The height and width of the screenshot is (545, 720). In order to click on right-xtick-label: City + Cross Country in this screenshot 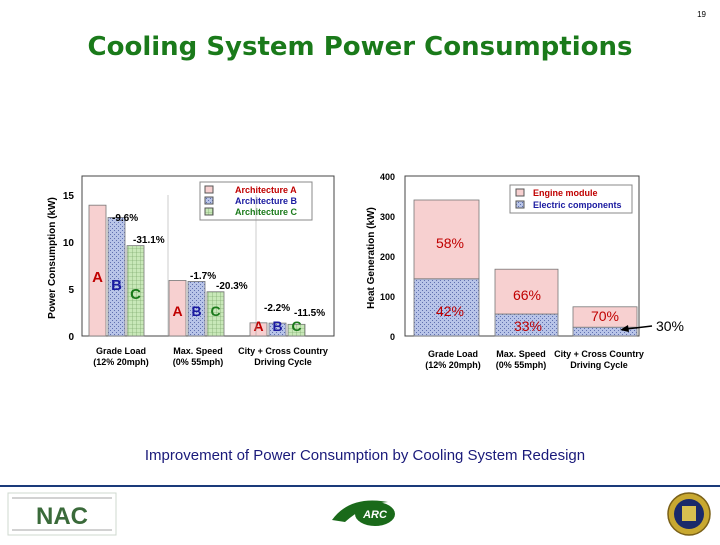, I will do `click(599, 354)`.